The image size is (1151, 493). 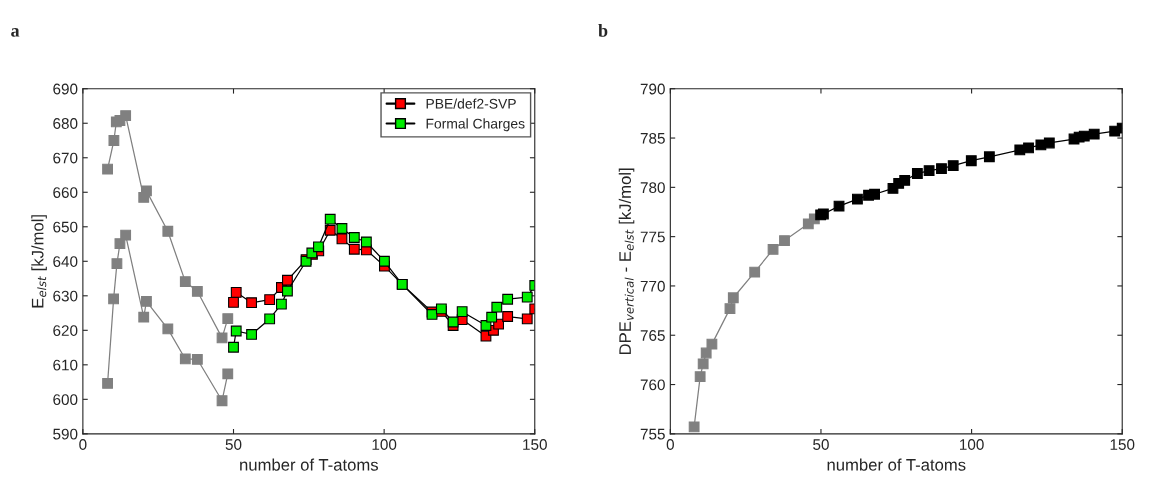 What do you see at coordinates (65, 123) in the screenshot?
I see `y-tick-label: 680` at bounding box center [65, 123].